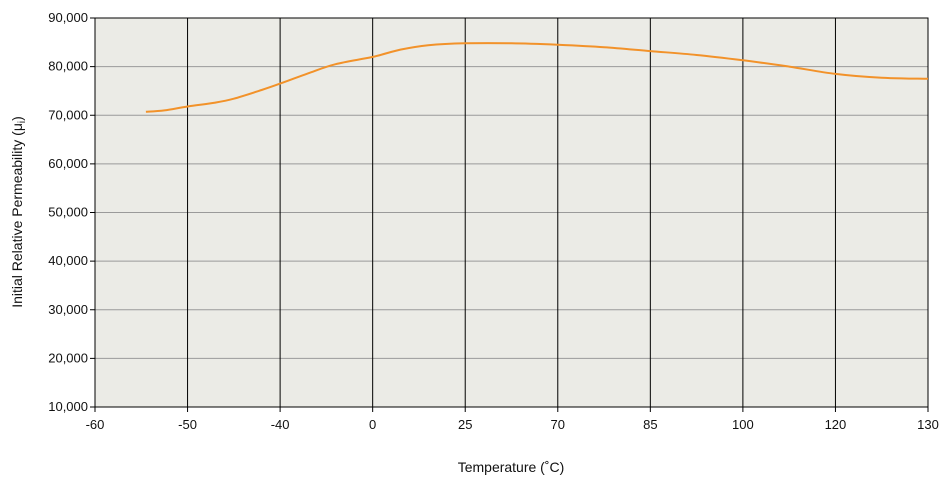  What do you see at coordinates (68, 309) in the screenshot?
I see `y-tick-label: 30,000` at bounding box center [68, 309].